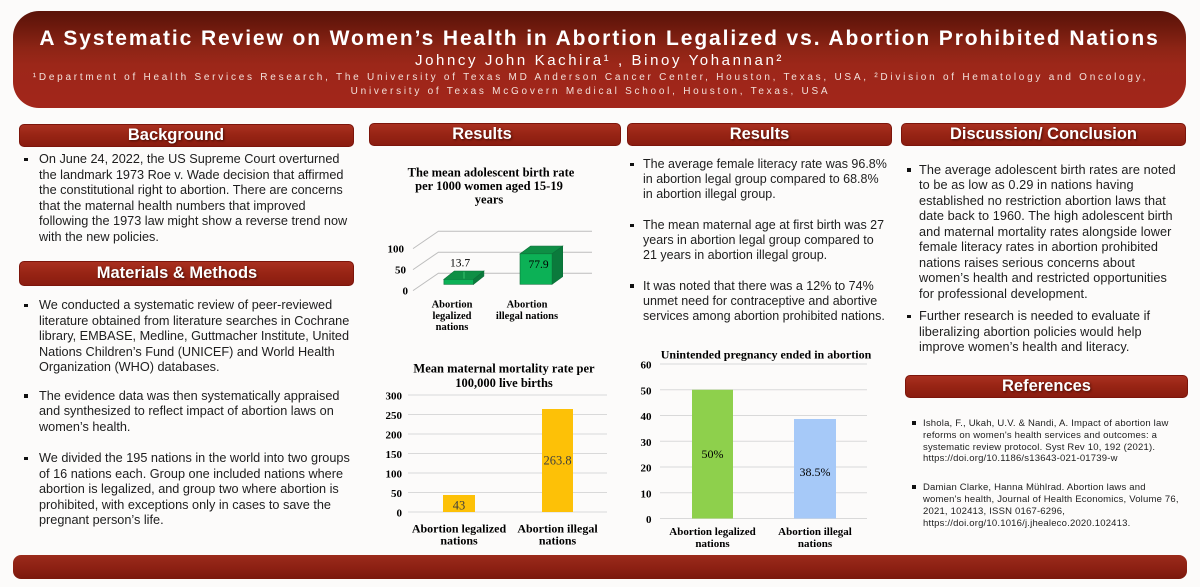 This screenshot has width=1200, height=587. I want to click on svg-text: 13.7, so click(460, 264).